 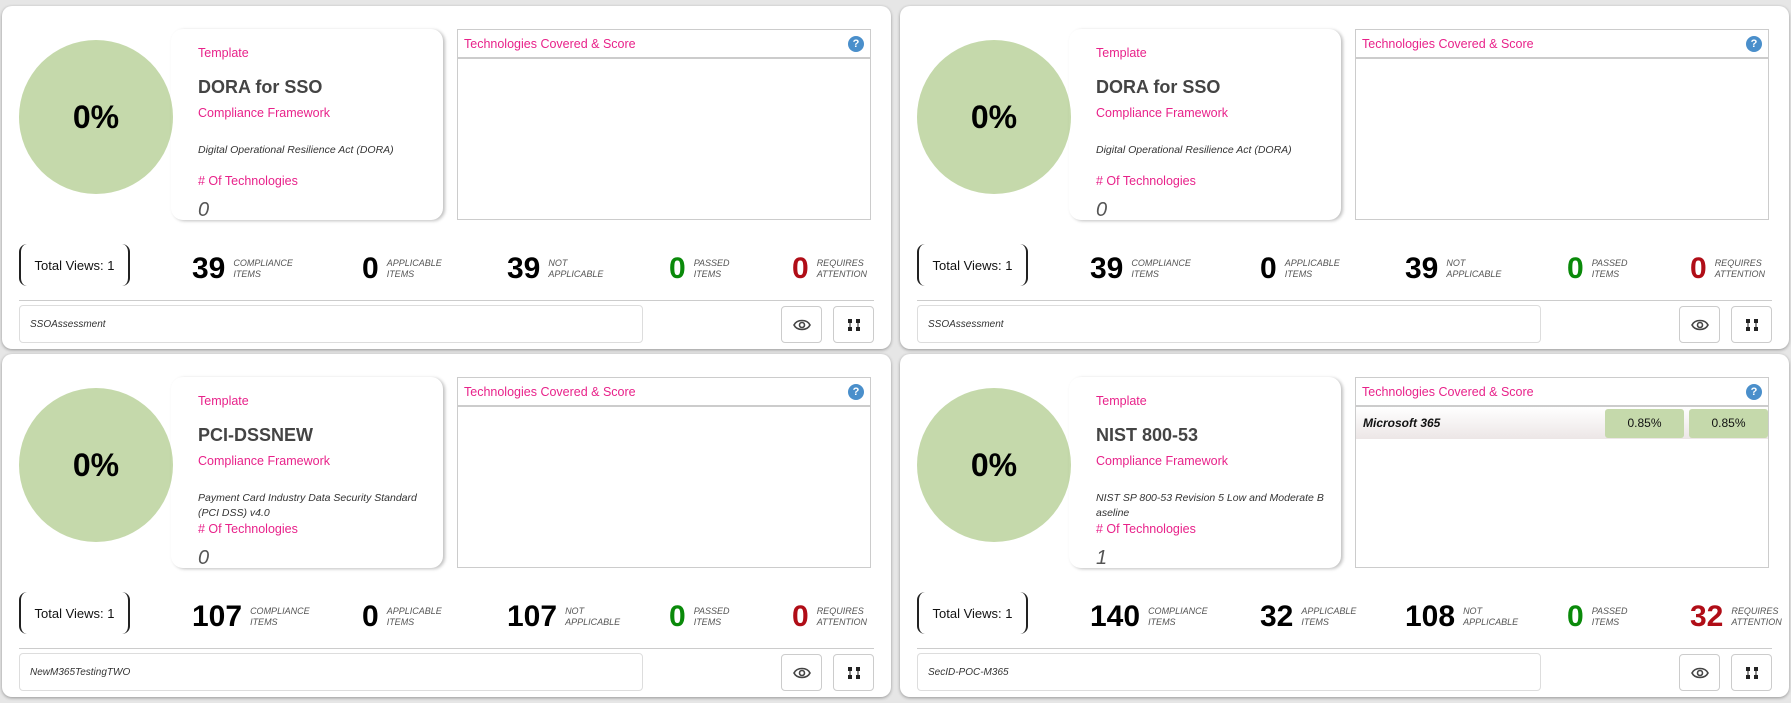 What do you see at coordinates (1461, 617) in the screenshot?
I see `stat-not-applicable: 108 NOT APPLICABLE` at bounding box center [1461, 617].